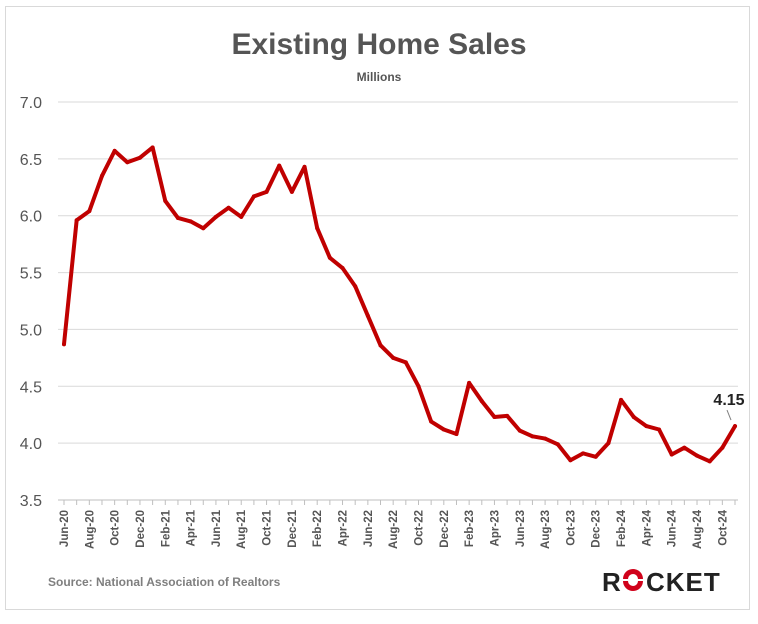 The height and width of the screenshot is (624, 758). What do you see at coordinates (31, 160) in the screenshot?
I see `y-tick-label: 6.5` at bounding box center [31, 160].